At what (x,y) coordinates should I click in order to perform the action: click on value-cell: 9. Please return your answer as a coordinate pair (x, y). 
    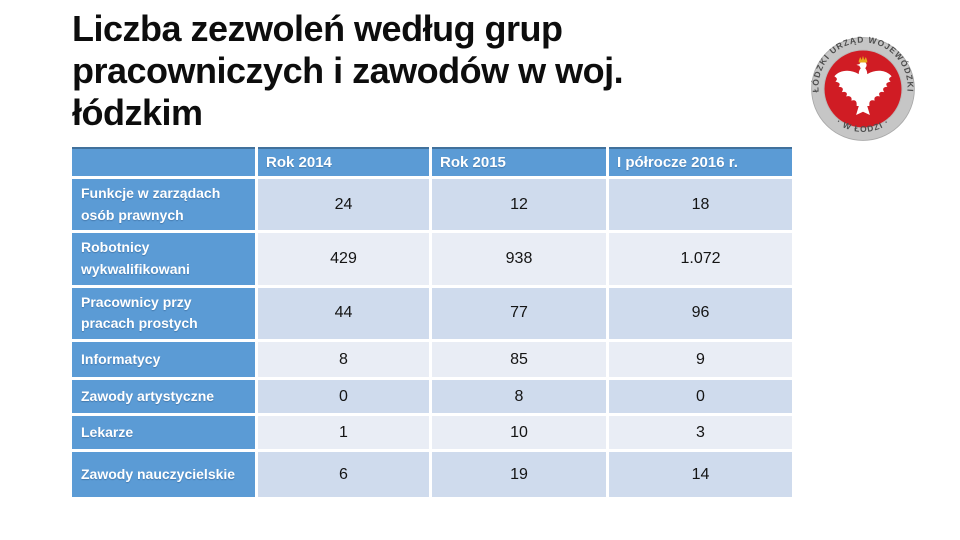
    Looking at the image, I should click on (700, 360).